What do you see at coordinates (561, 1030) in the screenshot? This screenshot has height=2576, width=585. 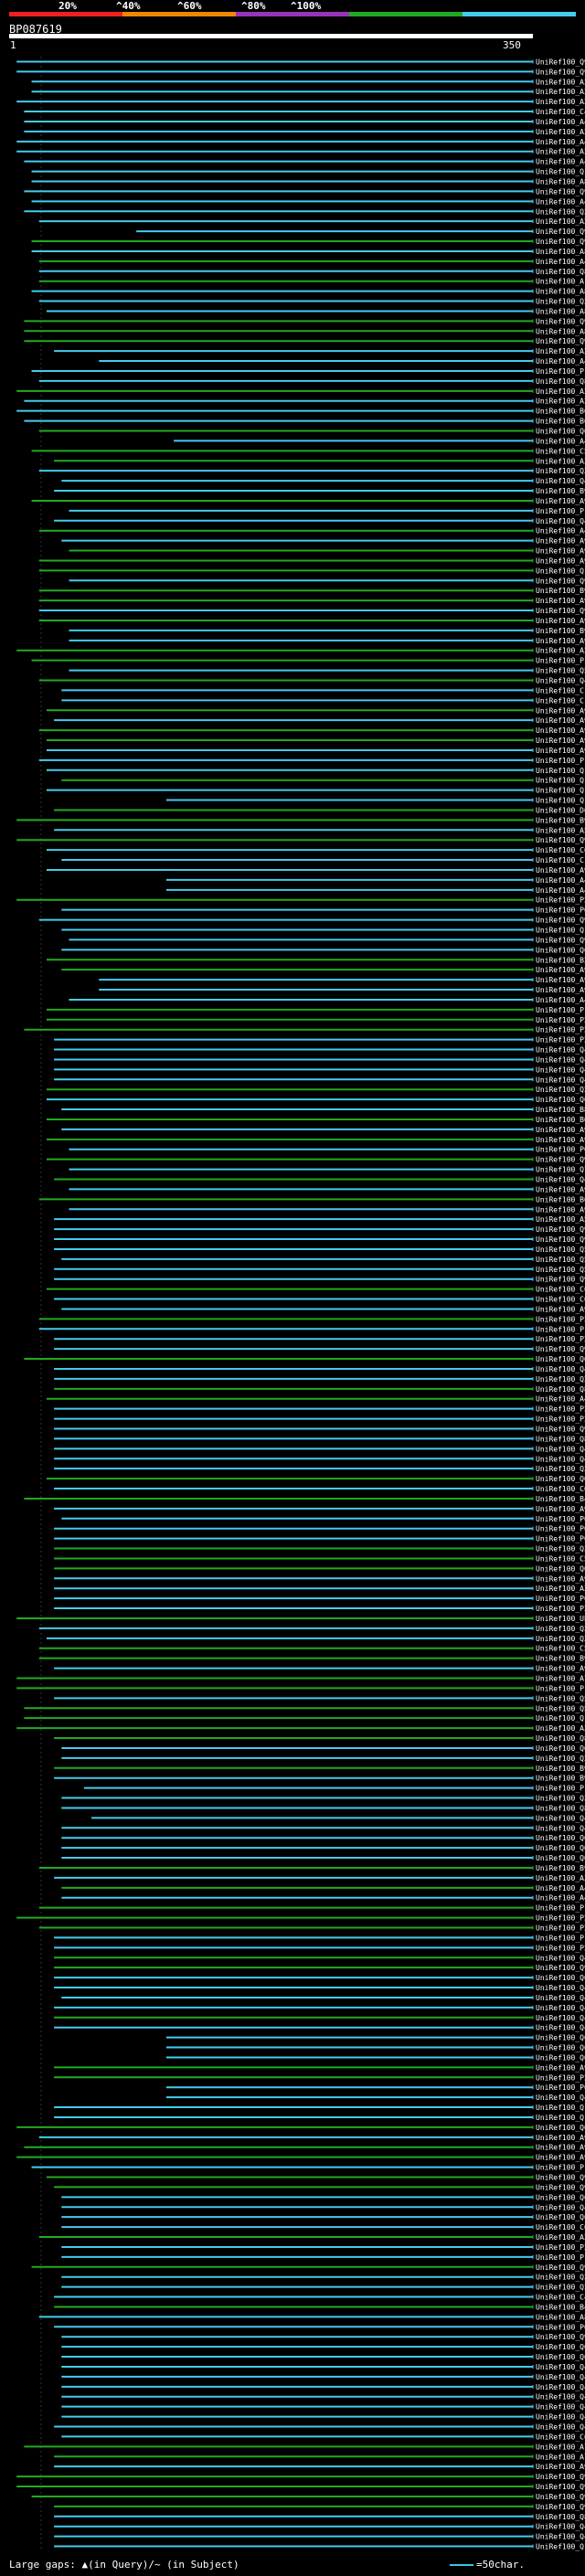 I see `hit-label: UniRef100_P20919` at bounding box center [561, 1030].